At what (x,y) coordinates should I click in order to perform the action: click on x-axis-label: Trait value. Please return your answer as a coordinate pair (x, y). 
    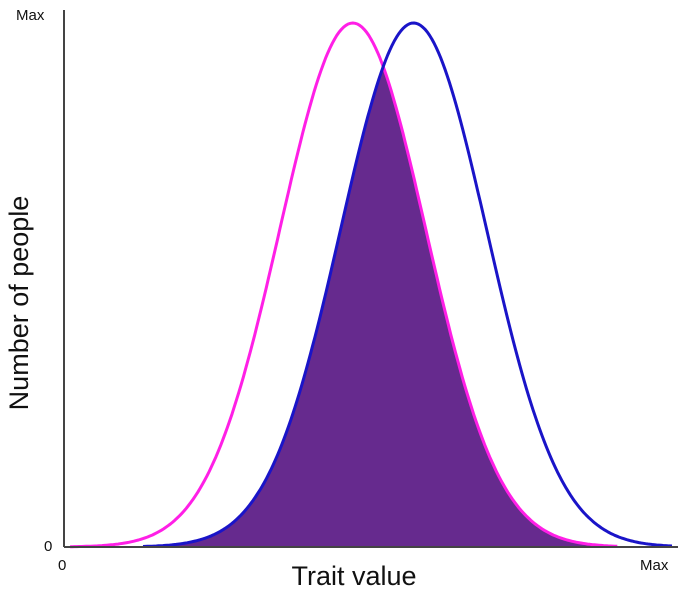
    Looking at the image, I should click on (353, 576).